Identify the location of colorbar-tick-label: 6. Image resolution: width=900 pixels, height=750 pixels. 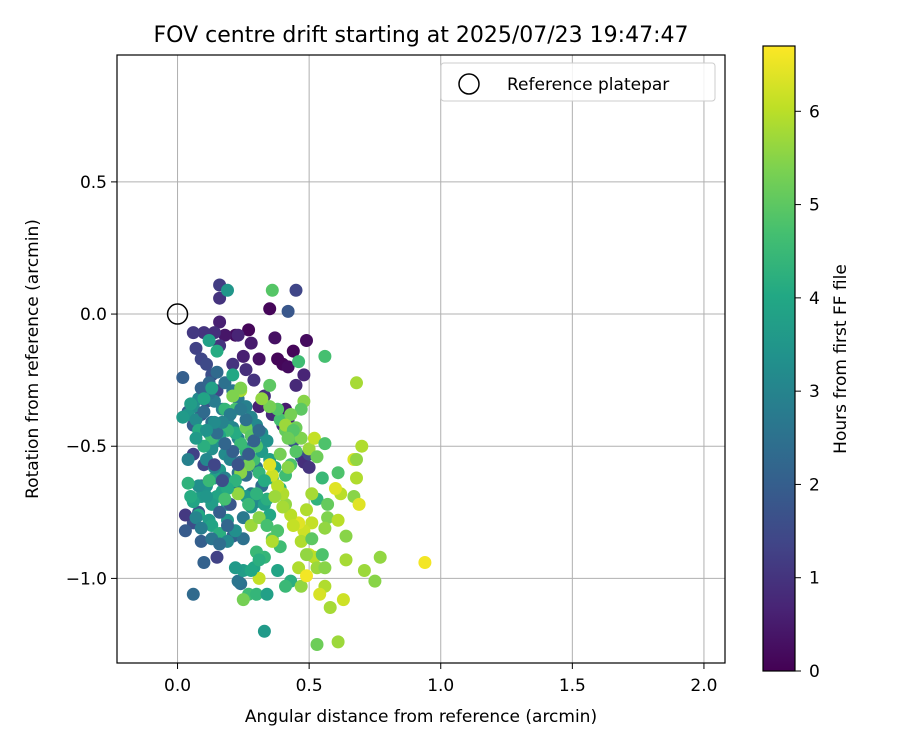
(814, 112).